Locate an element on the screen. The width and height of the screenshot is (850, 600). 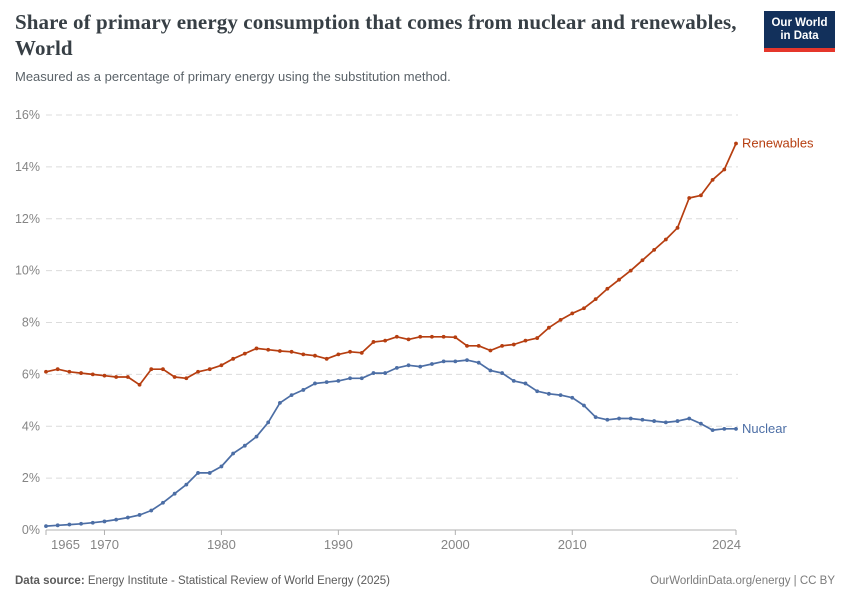
point-renewables-1993 is located at coordinates (373, 342).